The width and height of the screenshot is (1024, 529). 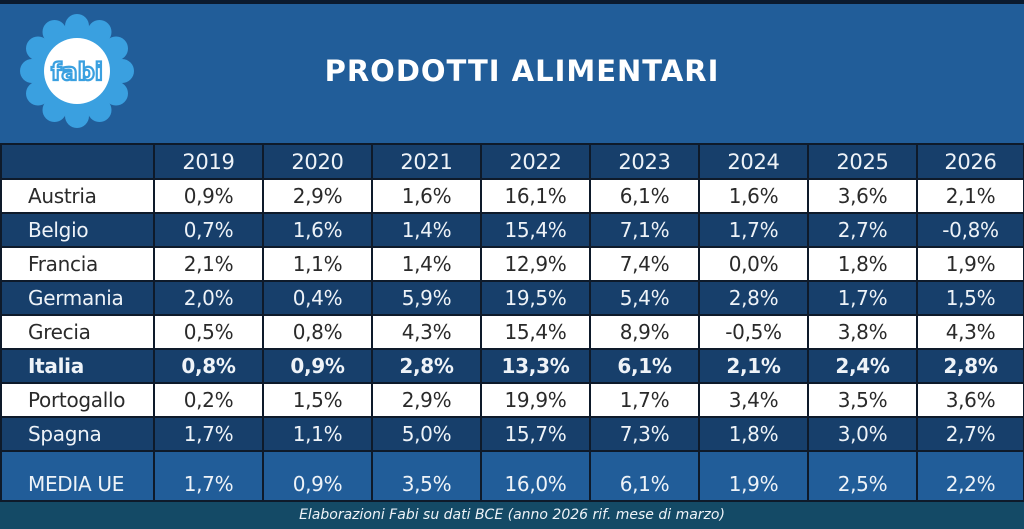 What do you see at coordinates (753, 476) in the screenshot?
I see `cell: 1,9%` at bounding box center [753, 476].